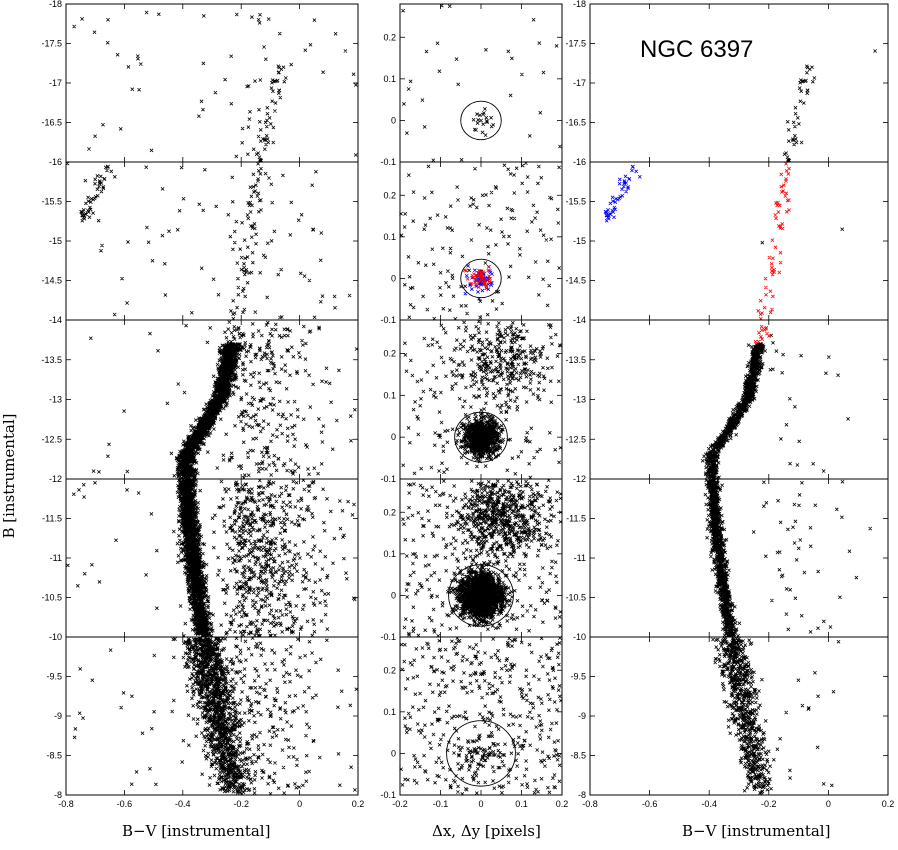 The width and height of the screenshot is (898, 850). Describe the element at coordinates (696, 49) in the screenshot. I see `chart-title: NGC 6397` at that location.